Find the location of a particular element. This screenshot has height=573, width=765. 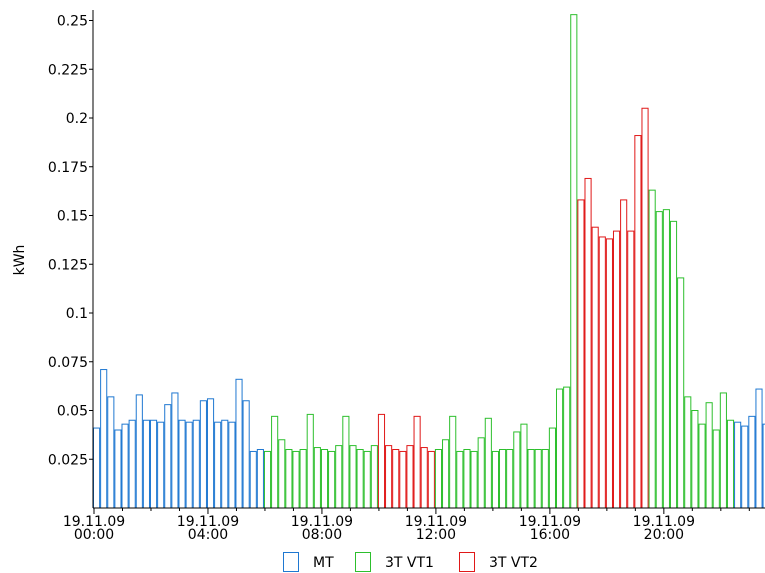

y-tick-label-2: 0.075 is located at coordinates (68, 363).